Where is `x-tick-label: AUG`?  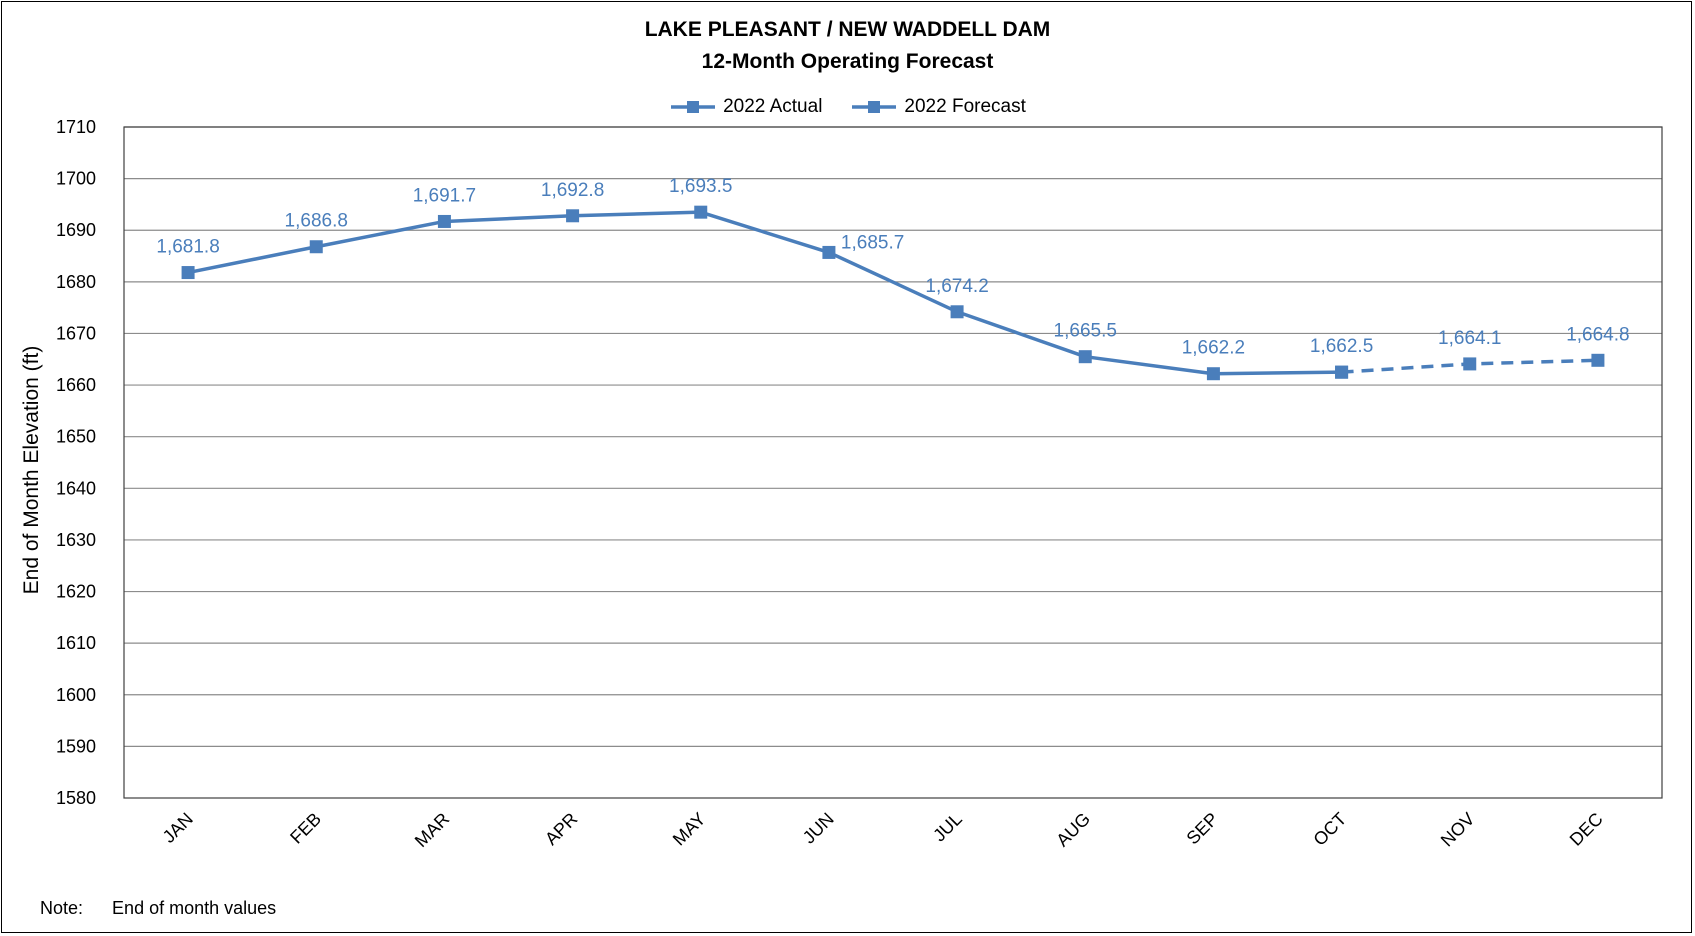
x-tick-label: AUG is located at coordinates (1073, 830).